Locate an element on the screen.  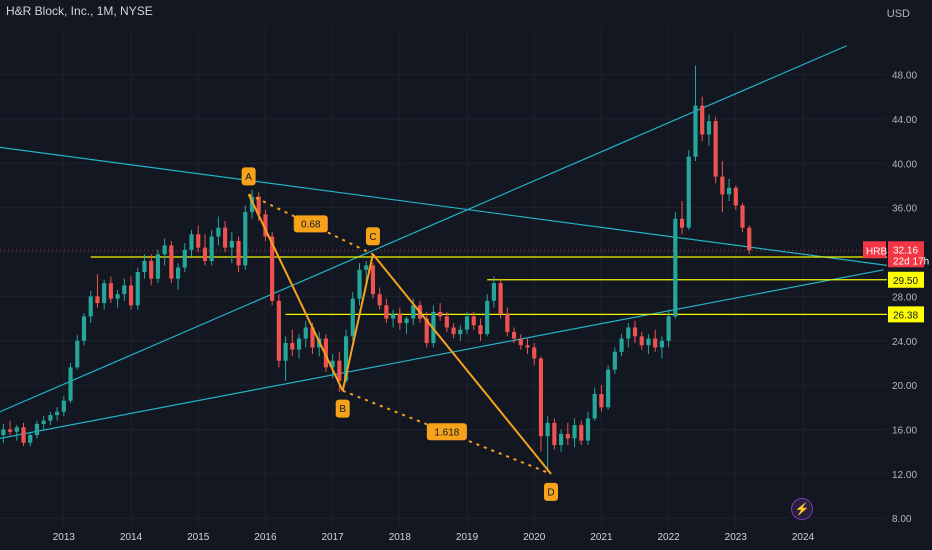
y-tick-label: 8.00 is located at coordinates (902, 519).